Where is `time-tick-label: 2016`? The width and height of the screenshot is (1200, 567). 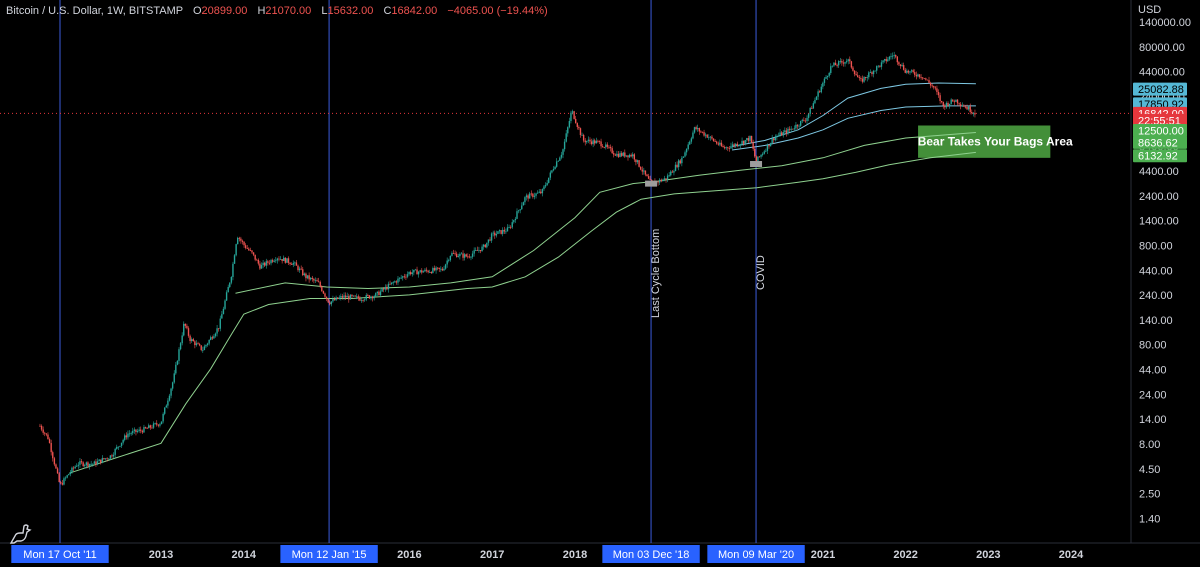
time-tick-label: 2016 is located at coordinates (409, 555).